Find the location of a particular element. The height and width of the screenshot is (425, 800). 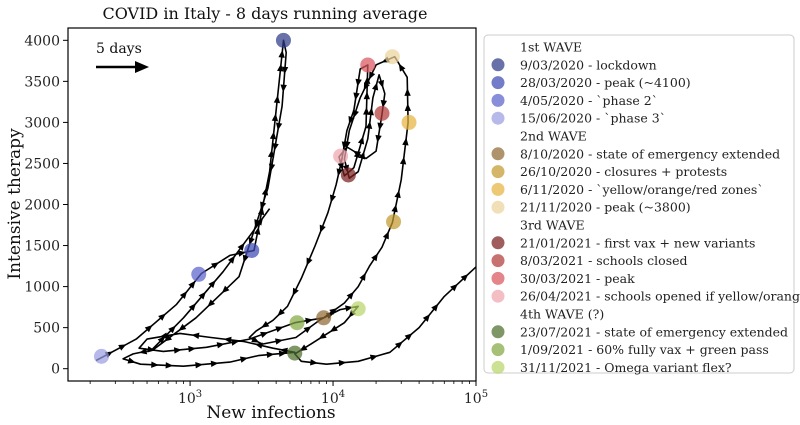

x-axis-label: New infections is located at coordinates (270, 413).